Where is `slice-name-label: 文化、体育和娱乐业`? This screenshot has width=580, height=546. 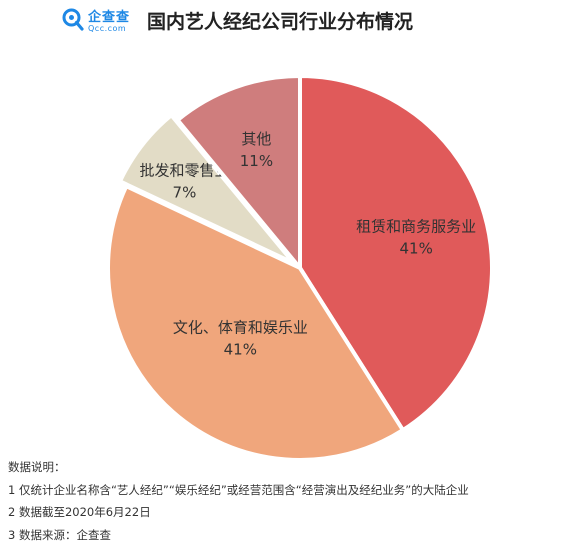 slice-name-label: 文化、体育和娱乐业 is located at coordinates (240, 328).